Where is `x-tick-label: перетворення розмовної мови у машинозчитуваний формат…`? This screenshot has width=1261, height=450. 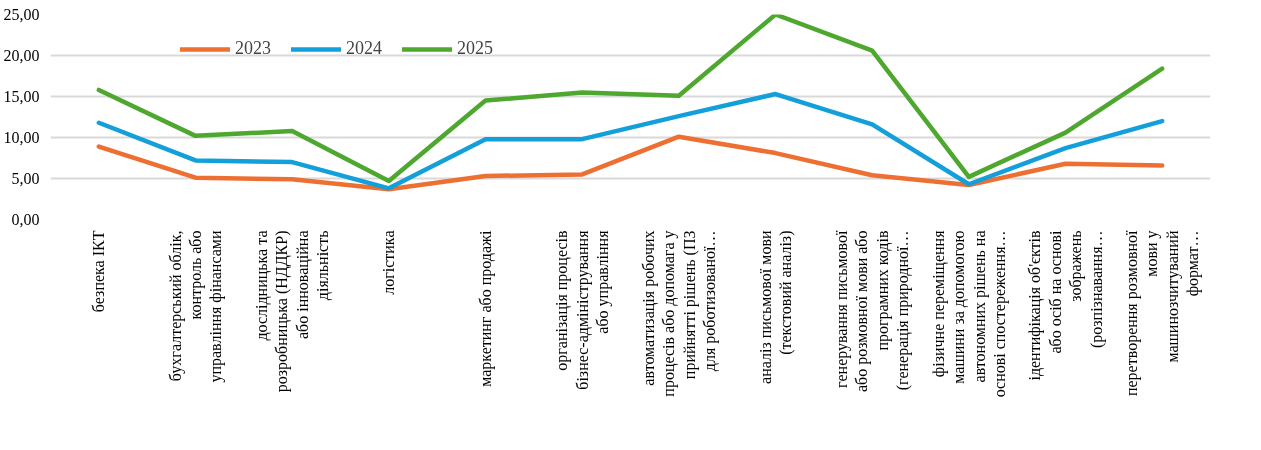 x-tick-label: перетворення розмовної мови у машинозчитуваний формат… is located at coordinates (1163, 313).